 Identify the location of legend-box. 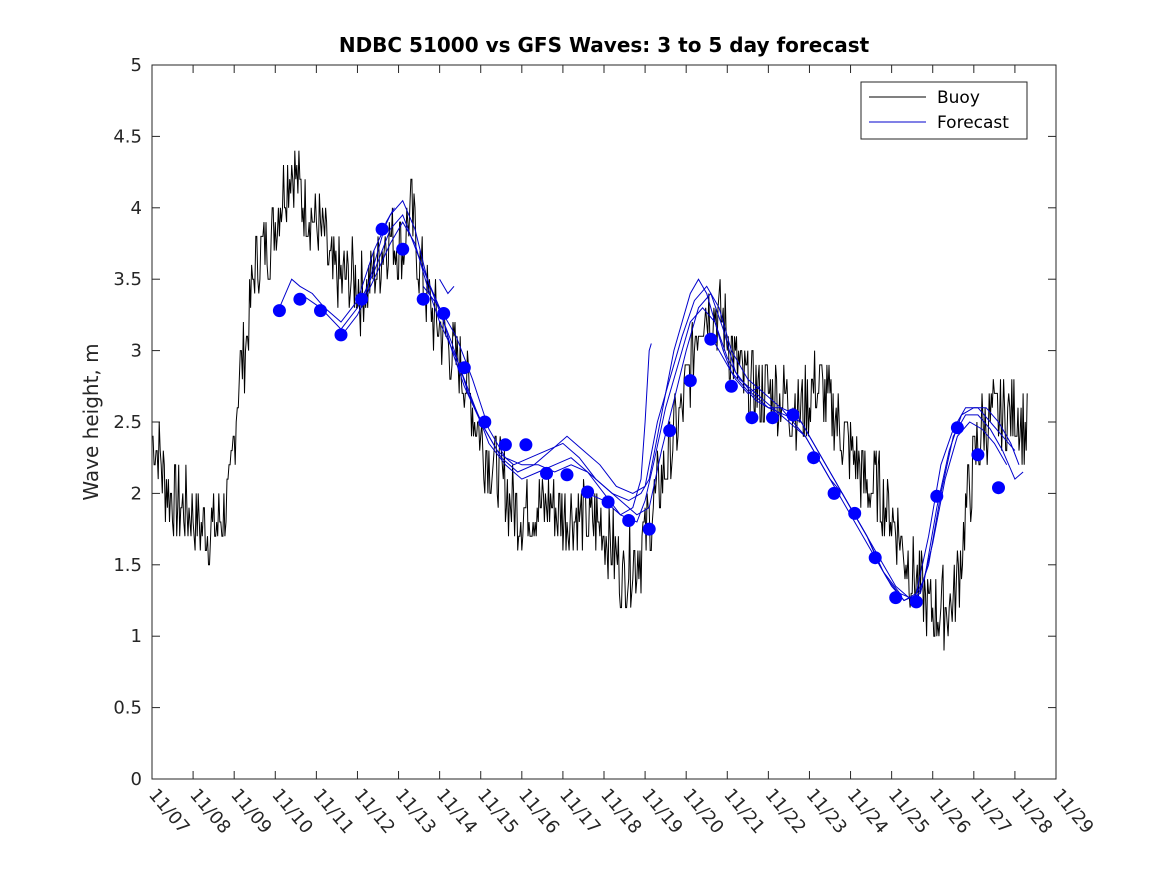
(944, 110).